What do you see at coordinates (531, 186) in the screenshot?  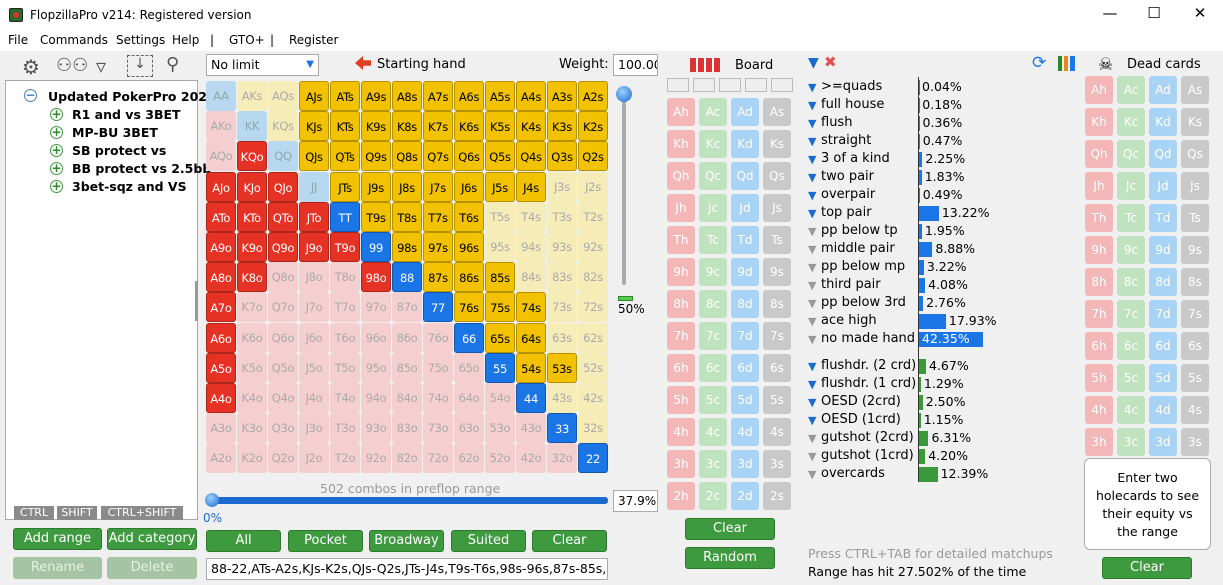 I see `hand-cell: J4s` at bounding box center [531, 186].